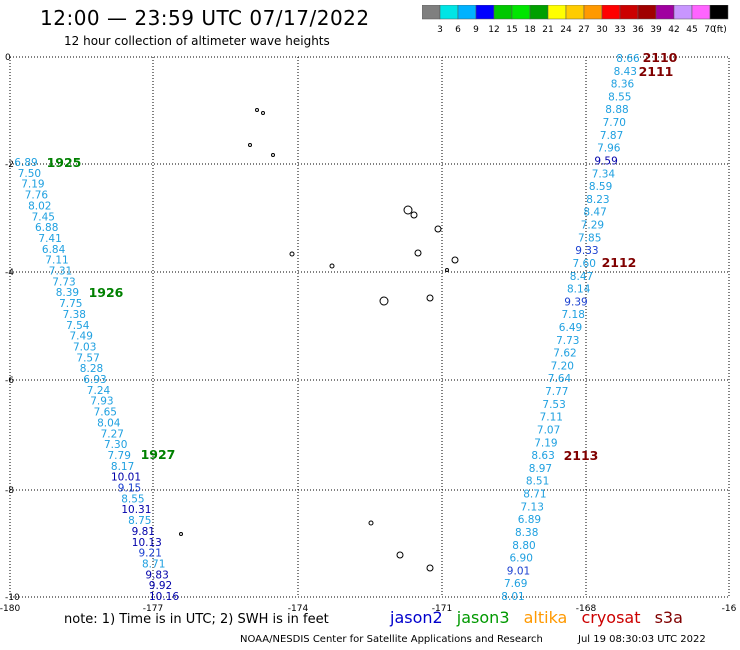  Describe the element at coordinates (529, 520) in the screenshot. I see `right-track-value: 6.89` at that location.